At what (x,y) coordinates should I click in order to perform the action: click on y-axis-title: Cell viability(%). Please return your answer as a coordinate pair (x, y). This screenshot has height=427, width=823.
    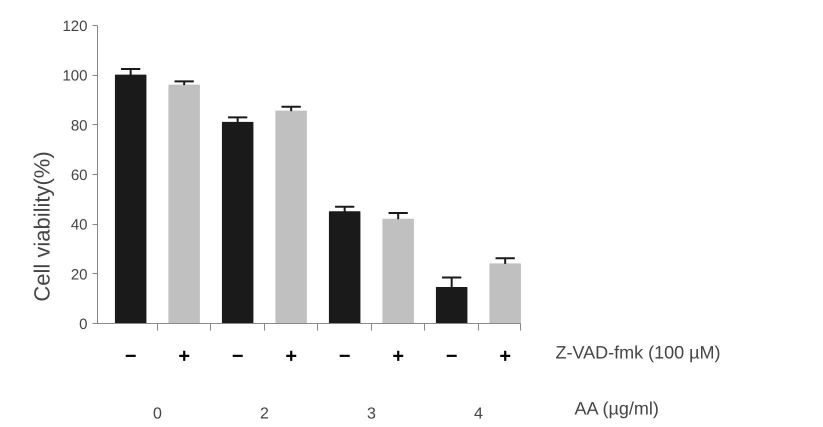
    Looking at the image, I should click on (41, 226).